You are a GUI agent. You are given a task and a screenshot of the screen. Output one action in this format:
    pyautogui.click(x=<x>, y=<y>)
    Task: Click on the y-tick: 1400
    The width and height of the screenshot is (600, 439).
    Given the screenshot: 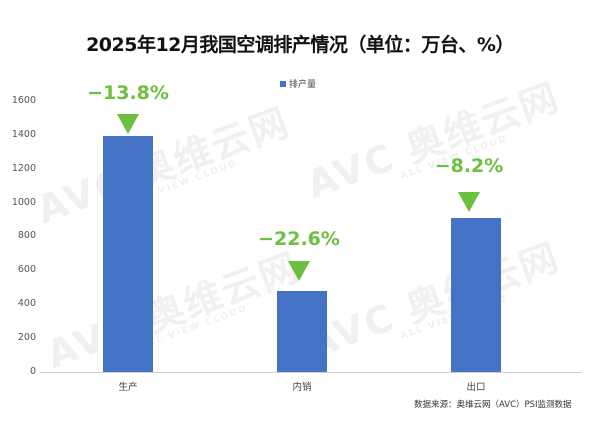 What is the action you would take?
    pyautogui.click(x=23, y=134)
    